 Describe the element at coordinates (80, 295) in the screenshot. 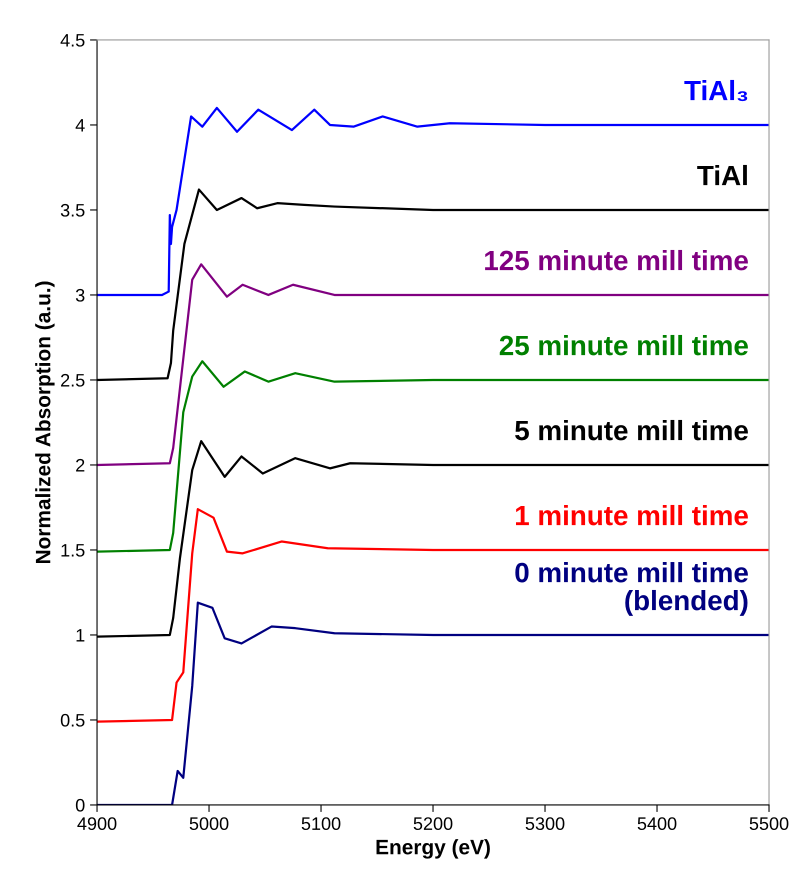

I see `y-tick-label: 3` at that location.